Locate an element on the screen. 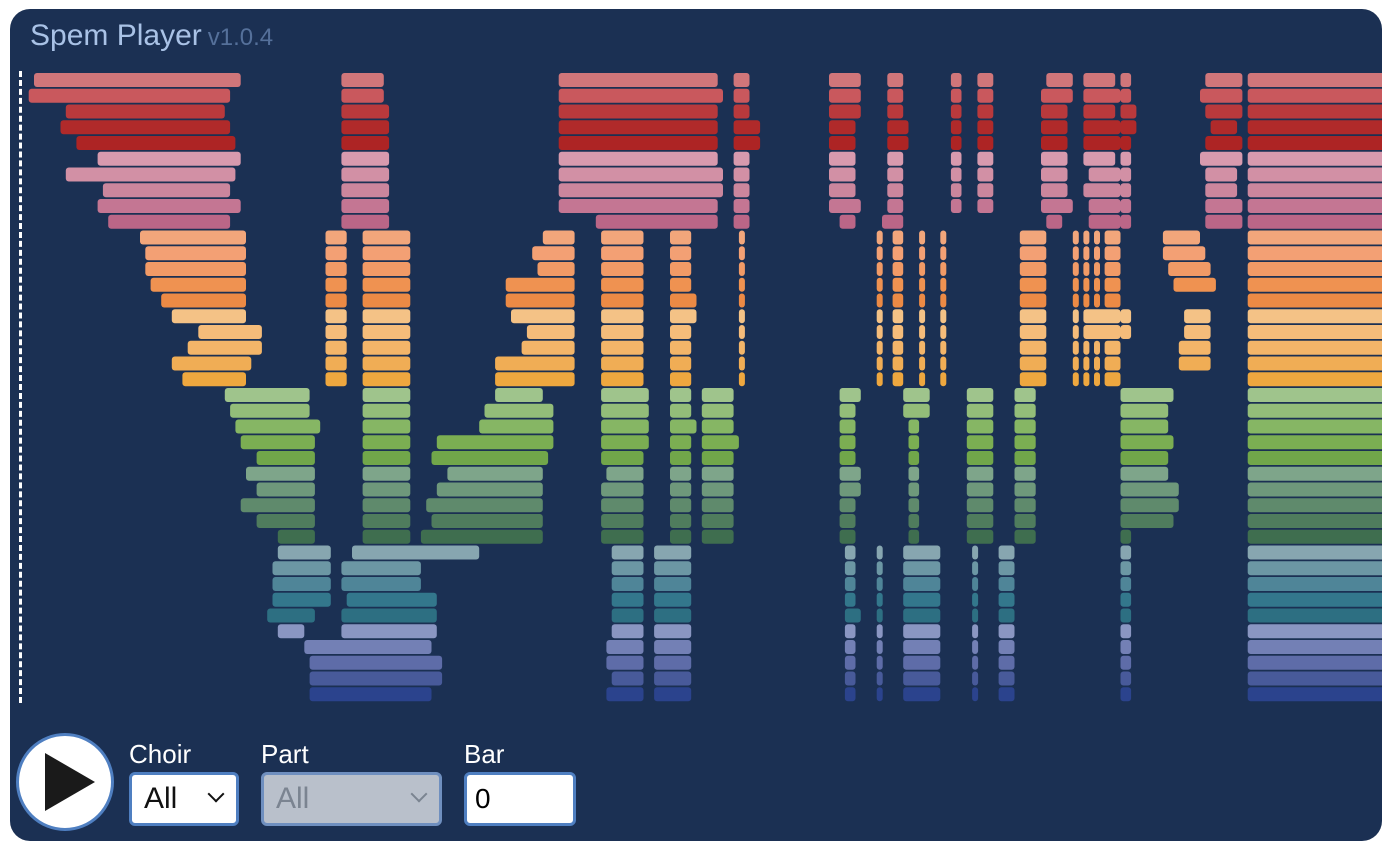 The width and height of the screenshot is (1392, 856). play-button is located at coordinates (65, 782).